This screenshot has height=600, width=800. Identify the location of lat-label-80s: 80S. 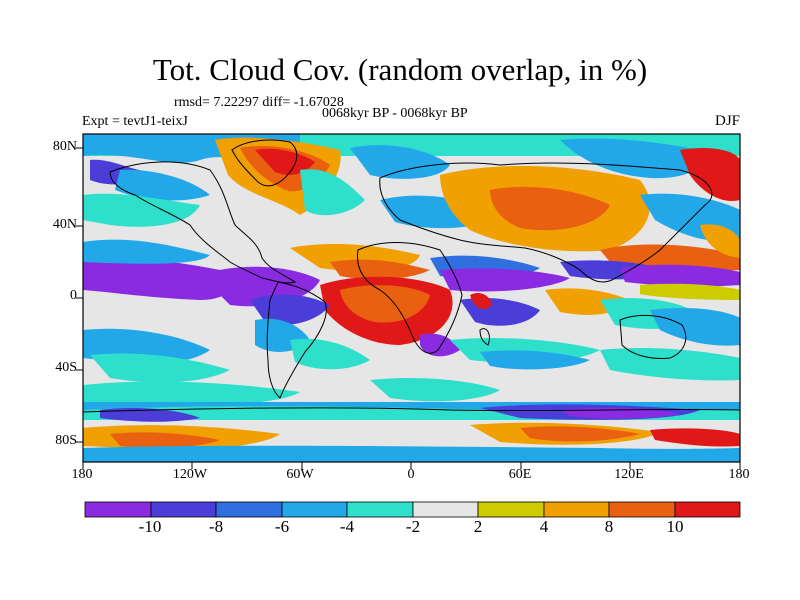
(66, 440).